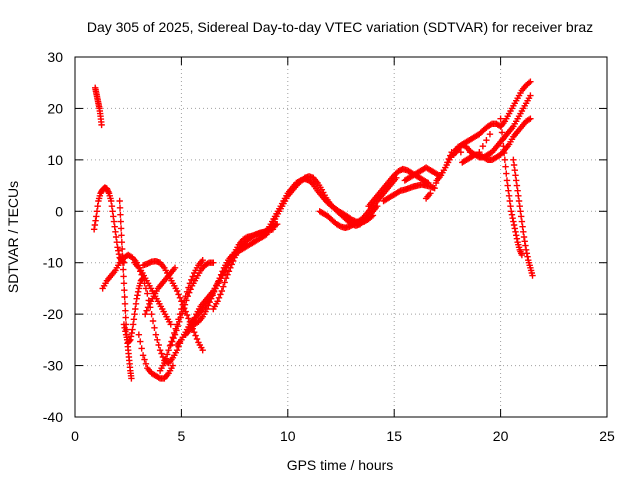 Image resolution: width=640 pixels, height=480 pixels. Describe the element at coordinates (288, 436) in the screenshot. I see `x-tick-label: 10` at that location.